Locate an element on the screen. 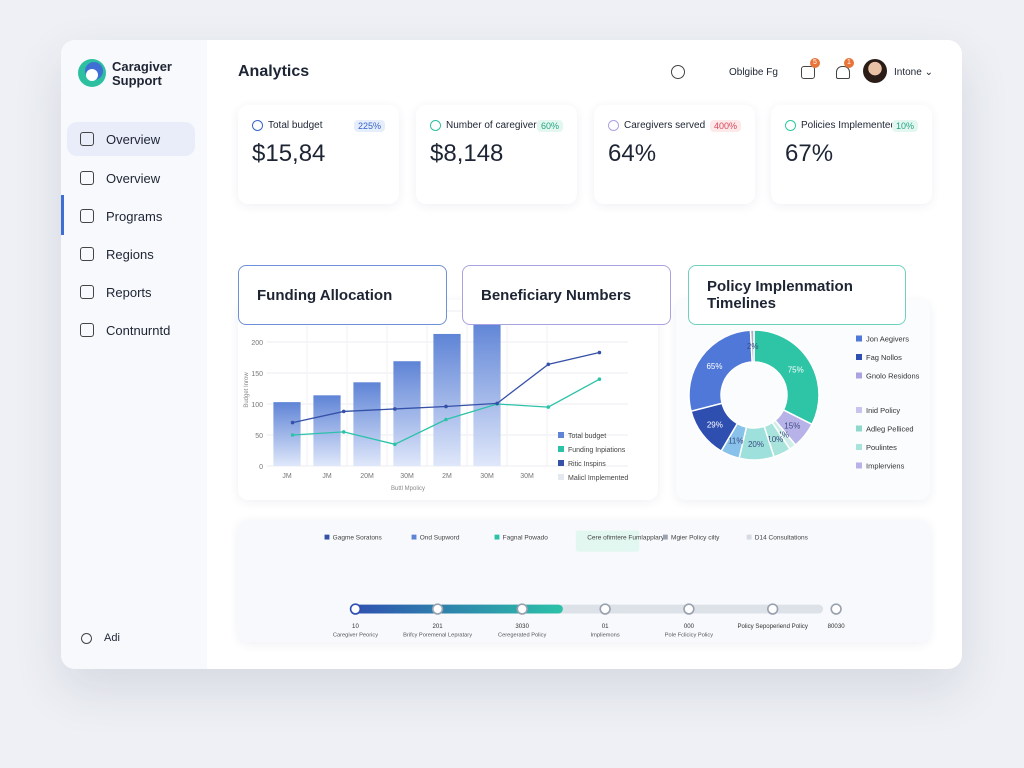  tab: Funding Allocation is located at coordinates (342, 295).